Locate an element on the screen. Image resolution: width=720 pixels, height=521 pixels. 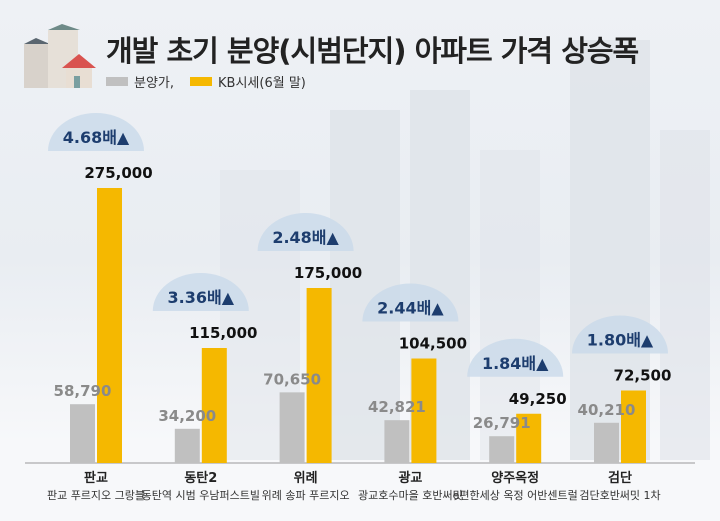
category-label: 검단 is located at coordinates (620, 478).